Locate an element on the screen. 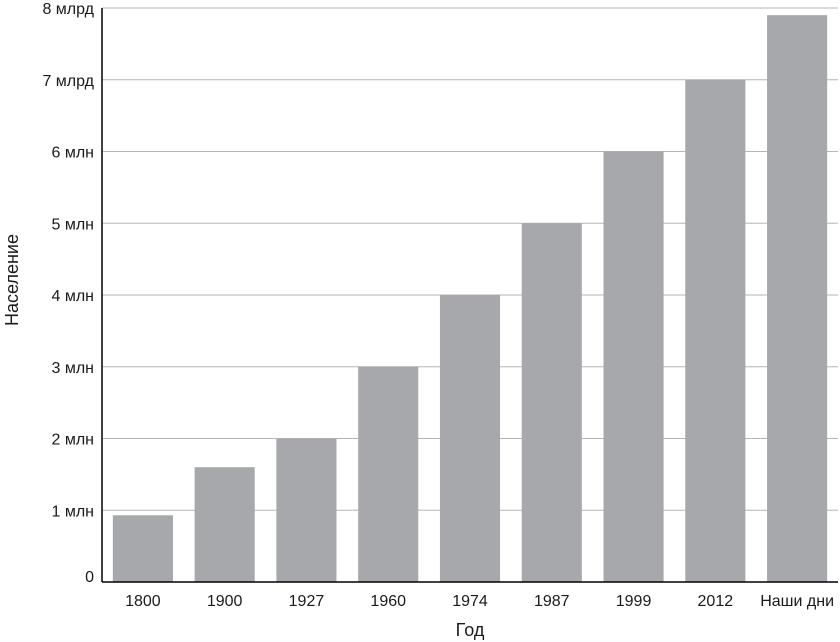 Image resolution: width=840 pixels, height=642 pixels. bar-1900 is located at coordinates (224, 524).